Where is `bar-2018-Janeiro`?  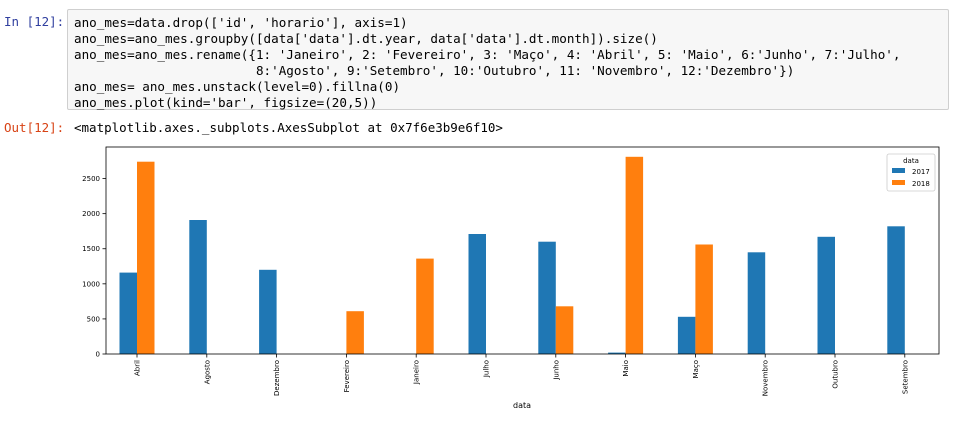 bar-2018-Janeiro is located at coordinates (425, 306).